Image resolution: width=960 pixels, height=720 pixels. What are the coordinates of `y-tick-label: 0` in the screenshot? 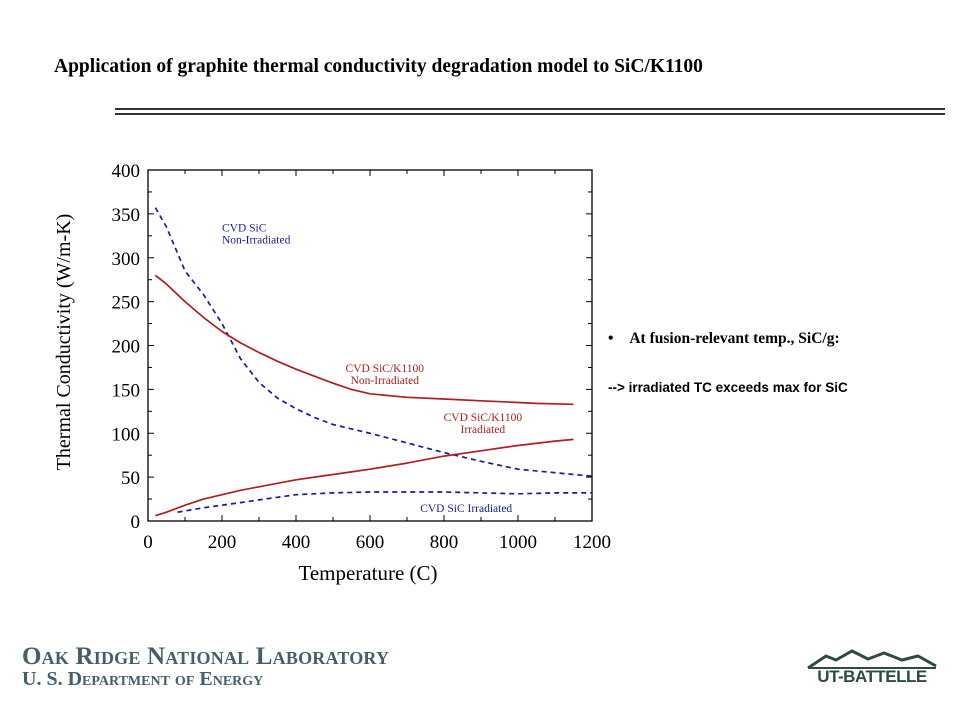 It's located at (136, 522).